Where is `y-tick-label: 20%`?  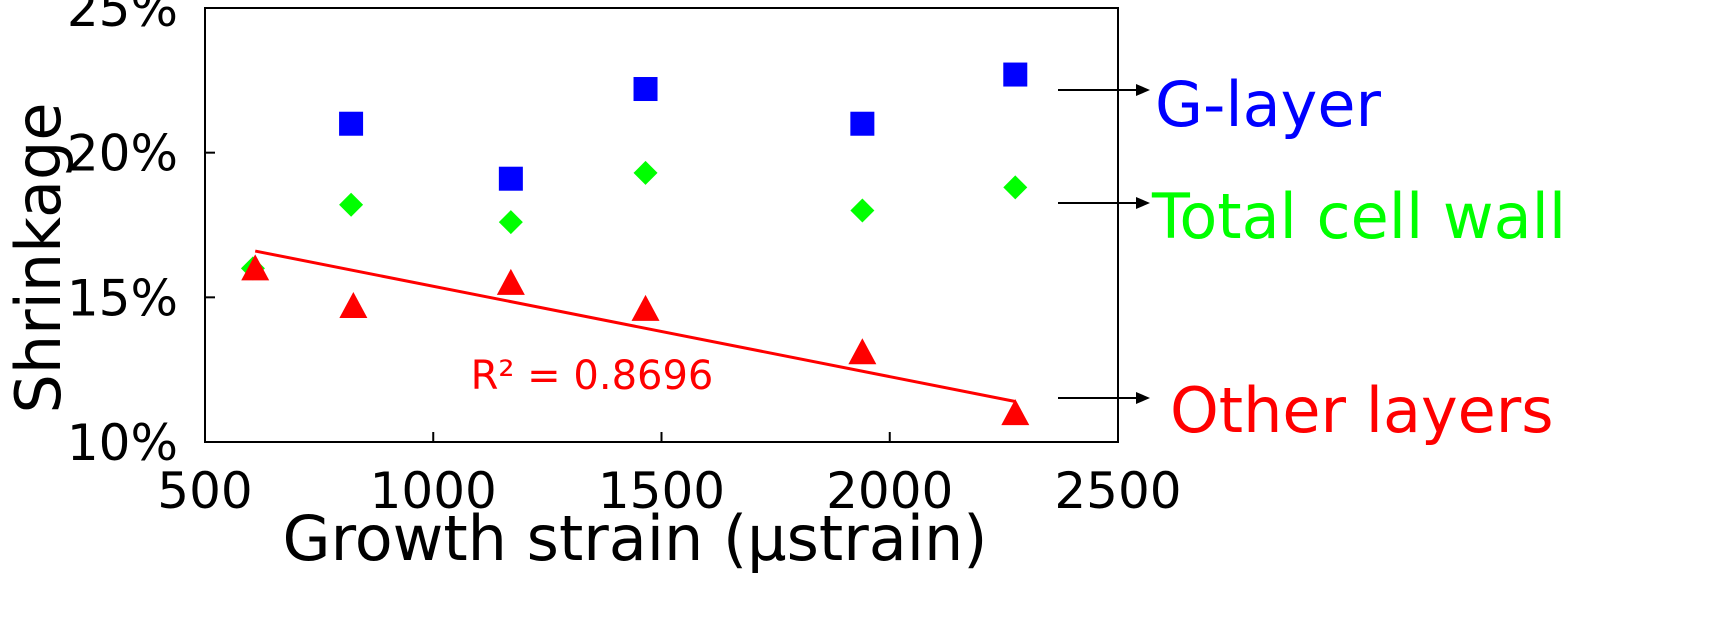 y-tick-label: 20% is located at coordinates (122, 154).